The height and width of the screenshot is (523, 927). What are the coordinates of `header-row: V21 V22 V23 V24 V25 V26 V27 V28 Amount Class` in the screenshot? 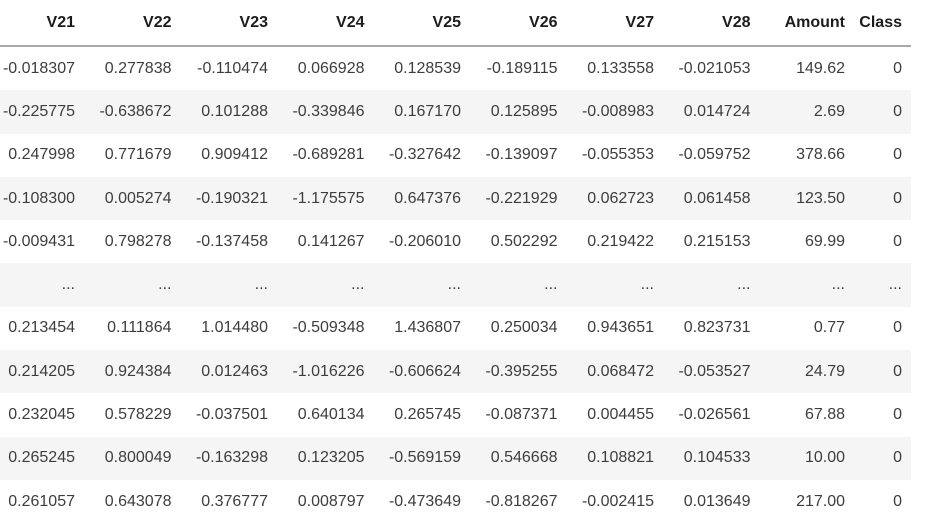 It's located at (455, 23).